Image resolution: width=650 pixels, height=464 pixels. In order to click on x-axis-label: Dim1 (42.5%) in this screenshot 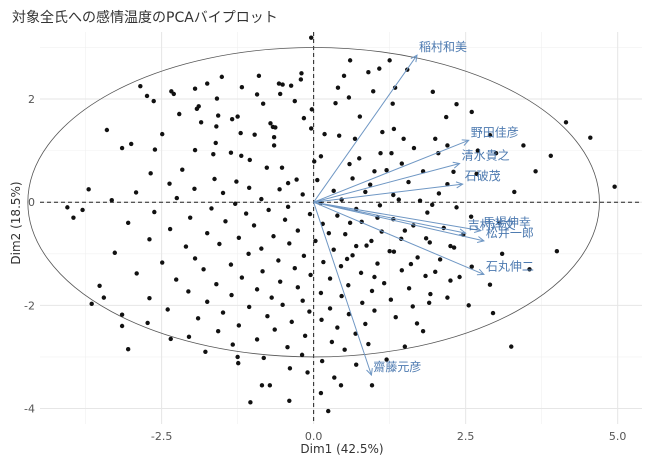, I will do `click(341, 449)`.